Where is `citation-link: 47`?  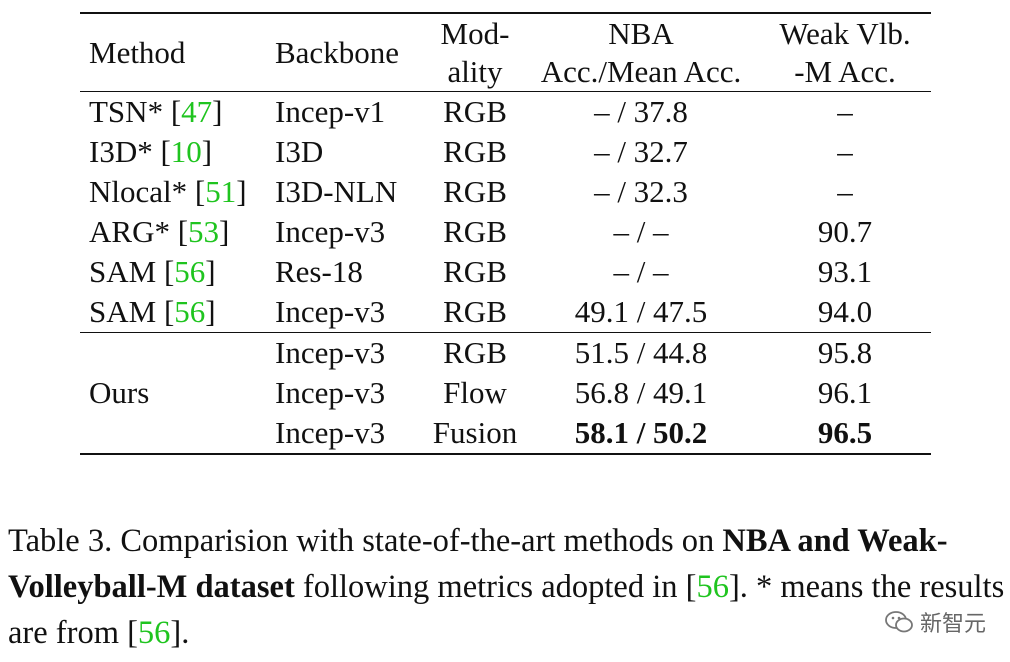 citation-link: 47 is located at coordinates (197, 111).